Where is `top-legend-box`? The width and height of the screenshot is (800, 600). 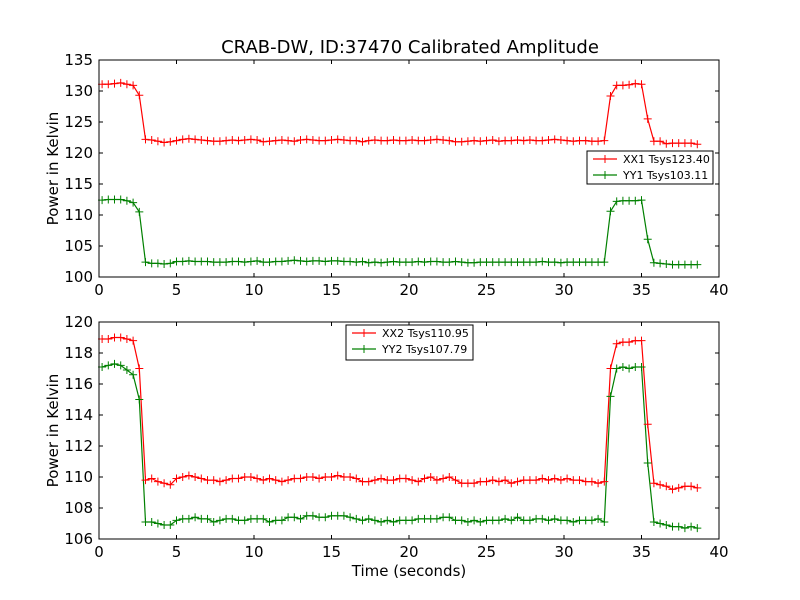 top-legend-box is located at coordinates (650, 167).